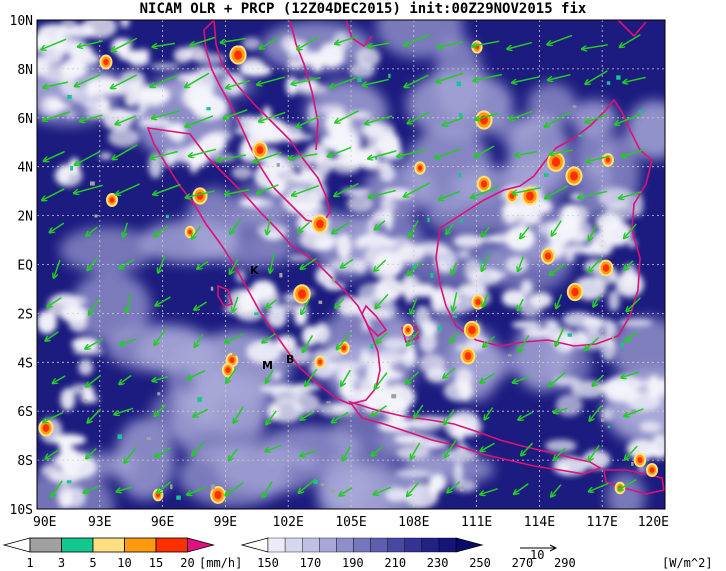 The image size is (726, 571). I want to click on reference-vector-head, so click(553, 548).